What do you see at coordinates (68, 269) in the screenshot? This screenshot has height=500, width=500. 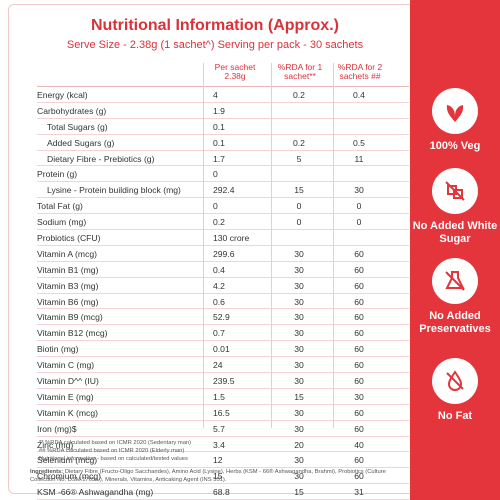 I see `nutrient-name: Vitamin B1 (mg)` at bounding box center [68, 269].